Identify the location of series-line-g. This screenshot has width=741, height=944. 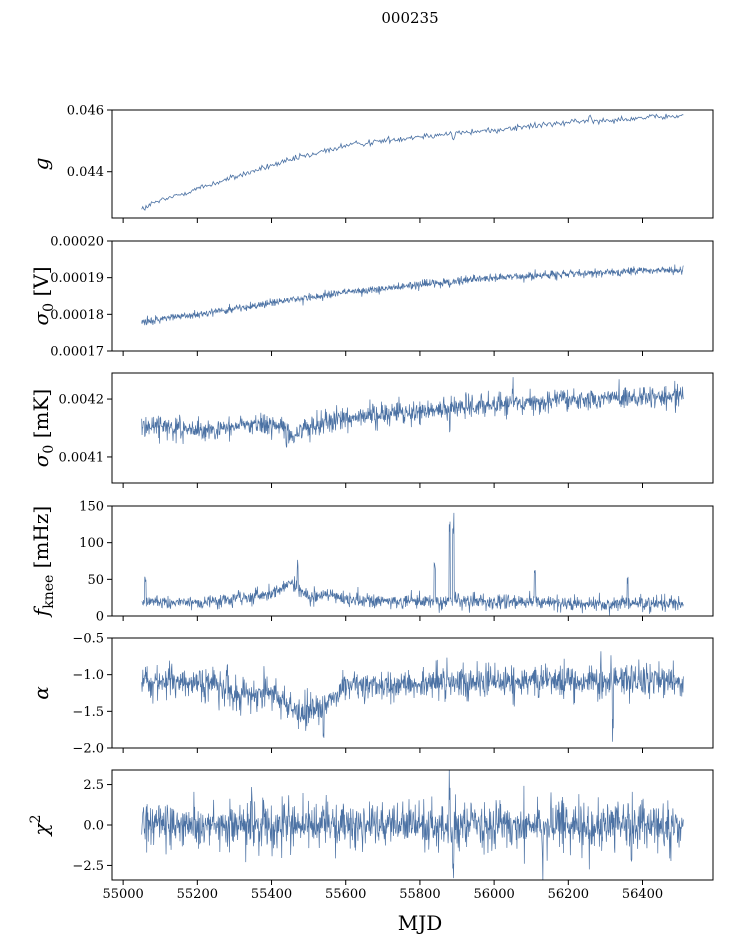
(412, 162).